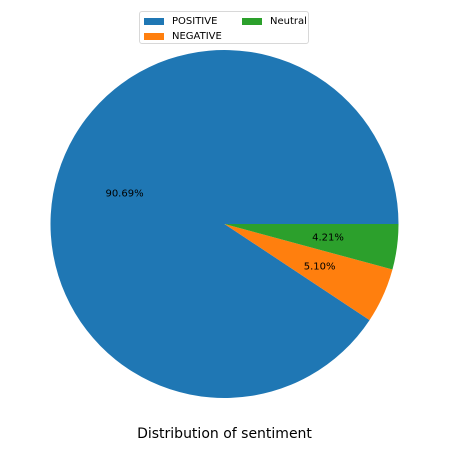  I want to click on legend-label-neutral: Neutral, so click(288, 21).